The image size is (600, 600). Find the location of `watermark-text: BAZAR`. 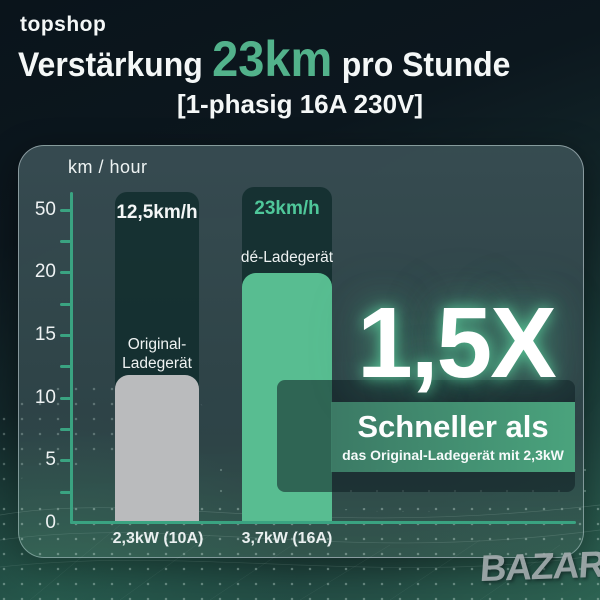

watermark-text: BAZAR is located at coordinates (539, 566).